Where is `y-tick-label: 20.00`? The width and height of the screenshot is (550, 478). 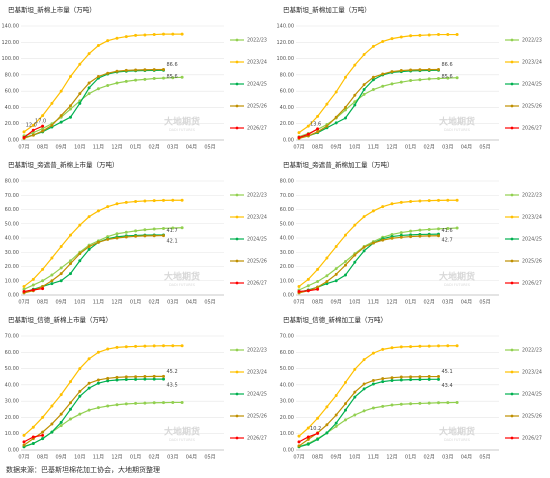 y-tick-label: 20.00 is located at coordinates (287, 418).